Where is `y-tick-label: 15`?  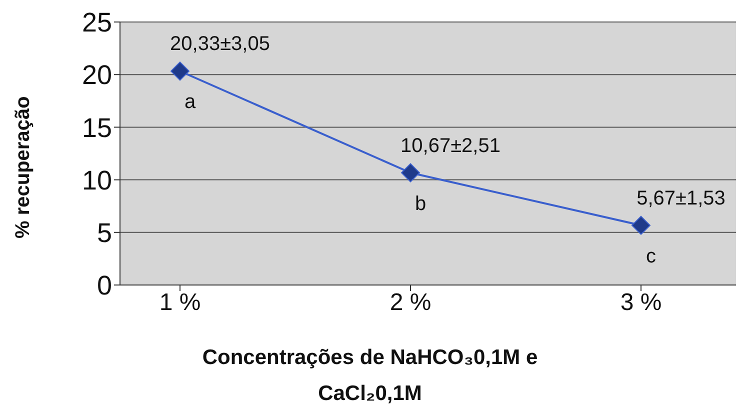 y-tick-label: 15 is located at coordinates (97, 127).